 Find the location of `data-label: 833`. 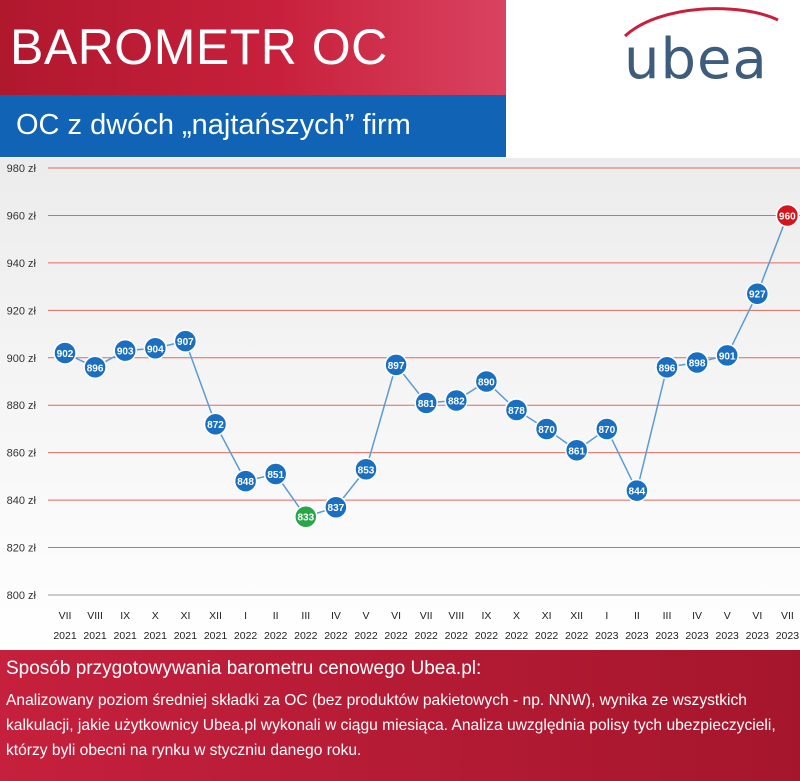

data-label: 833 is located at coordinates (305, 518).